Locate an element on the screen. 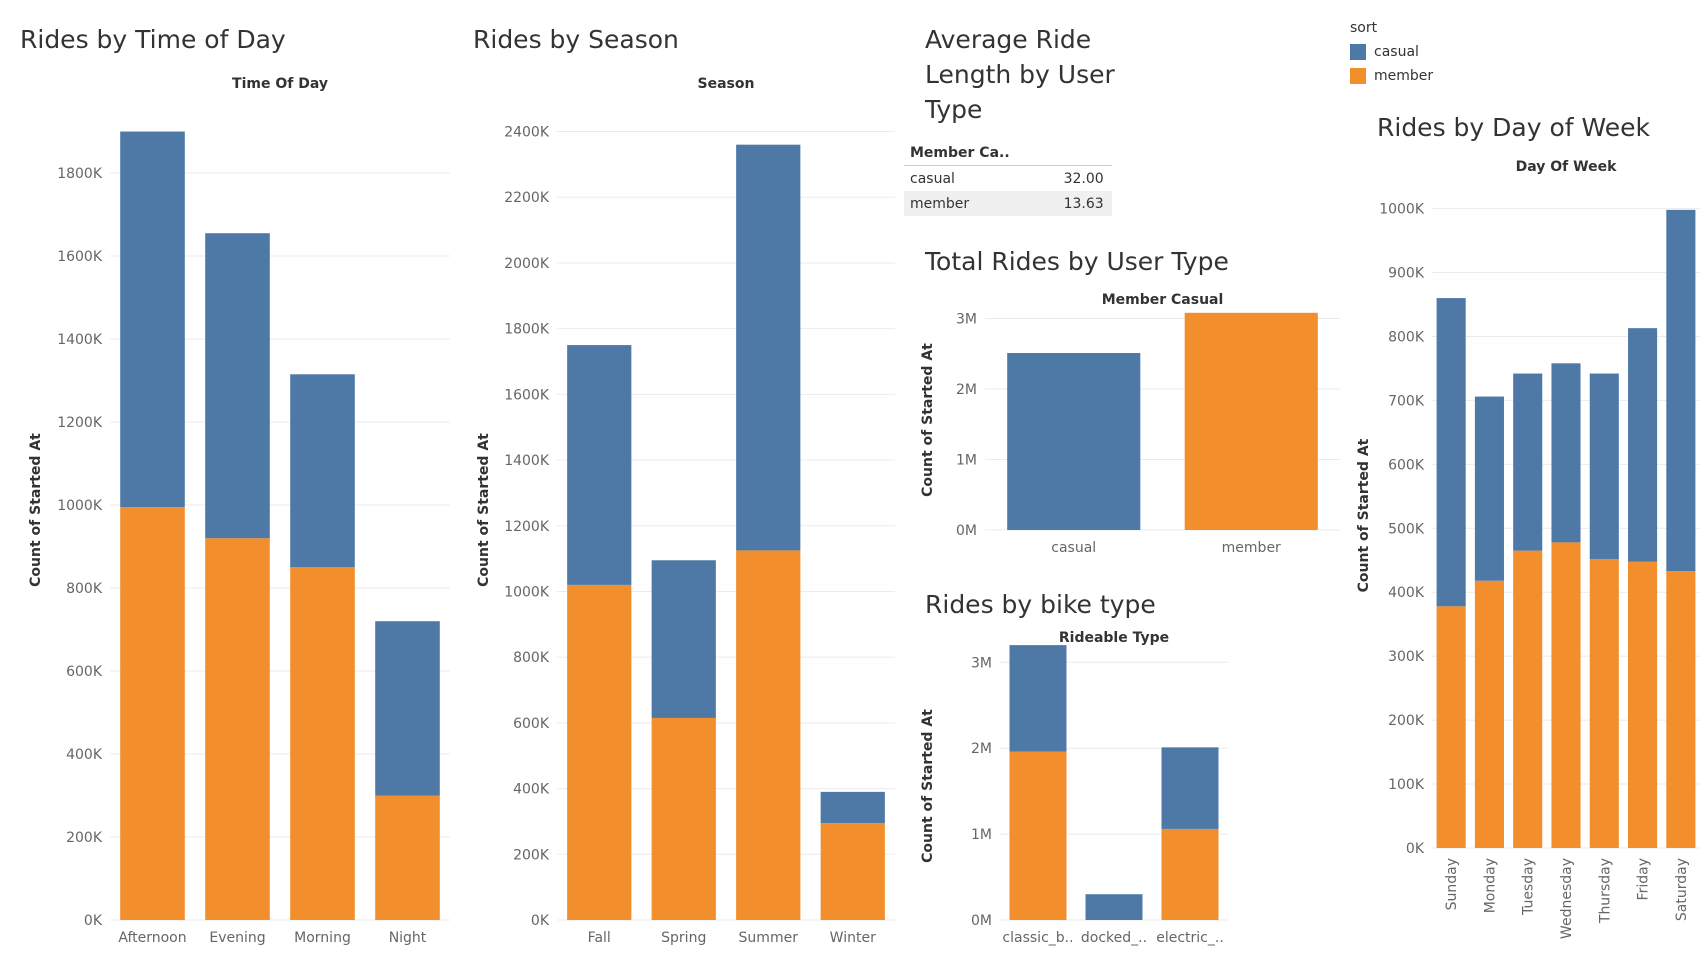  season-y-tick-label: 400K is located at coordinates (531, 790).